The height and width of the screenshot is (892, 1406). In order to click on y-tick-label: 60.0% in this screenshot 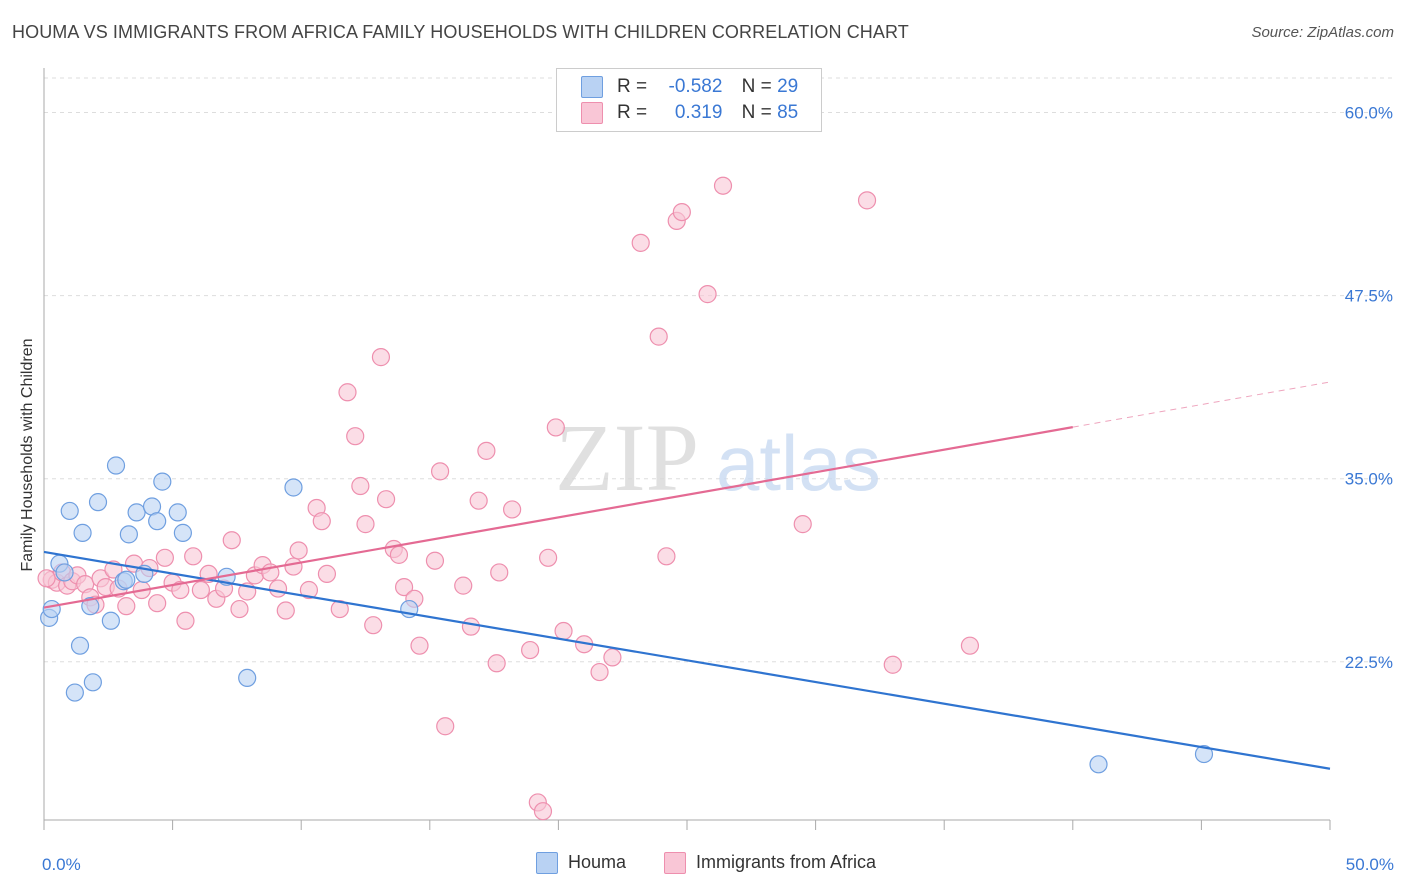, I will do `click(1369, 112)`.